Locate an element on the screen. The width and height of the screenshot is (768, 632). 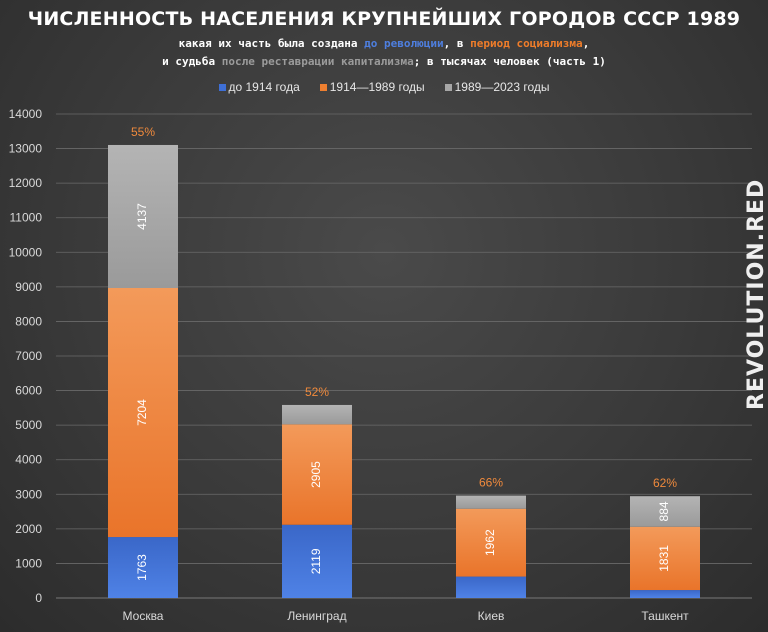
legend-label: 1914—1989 годы is located at coordinates (377, 87).